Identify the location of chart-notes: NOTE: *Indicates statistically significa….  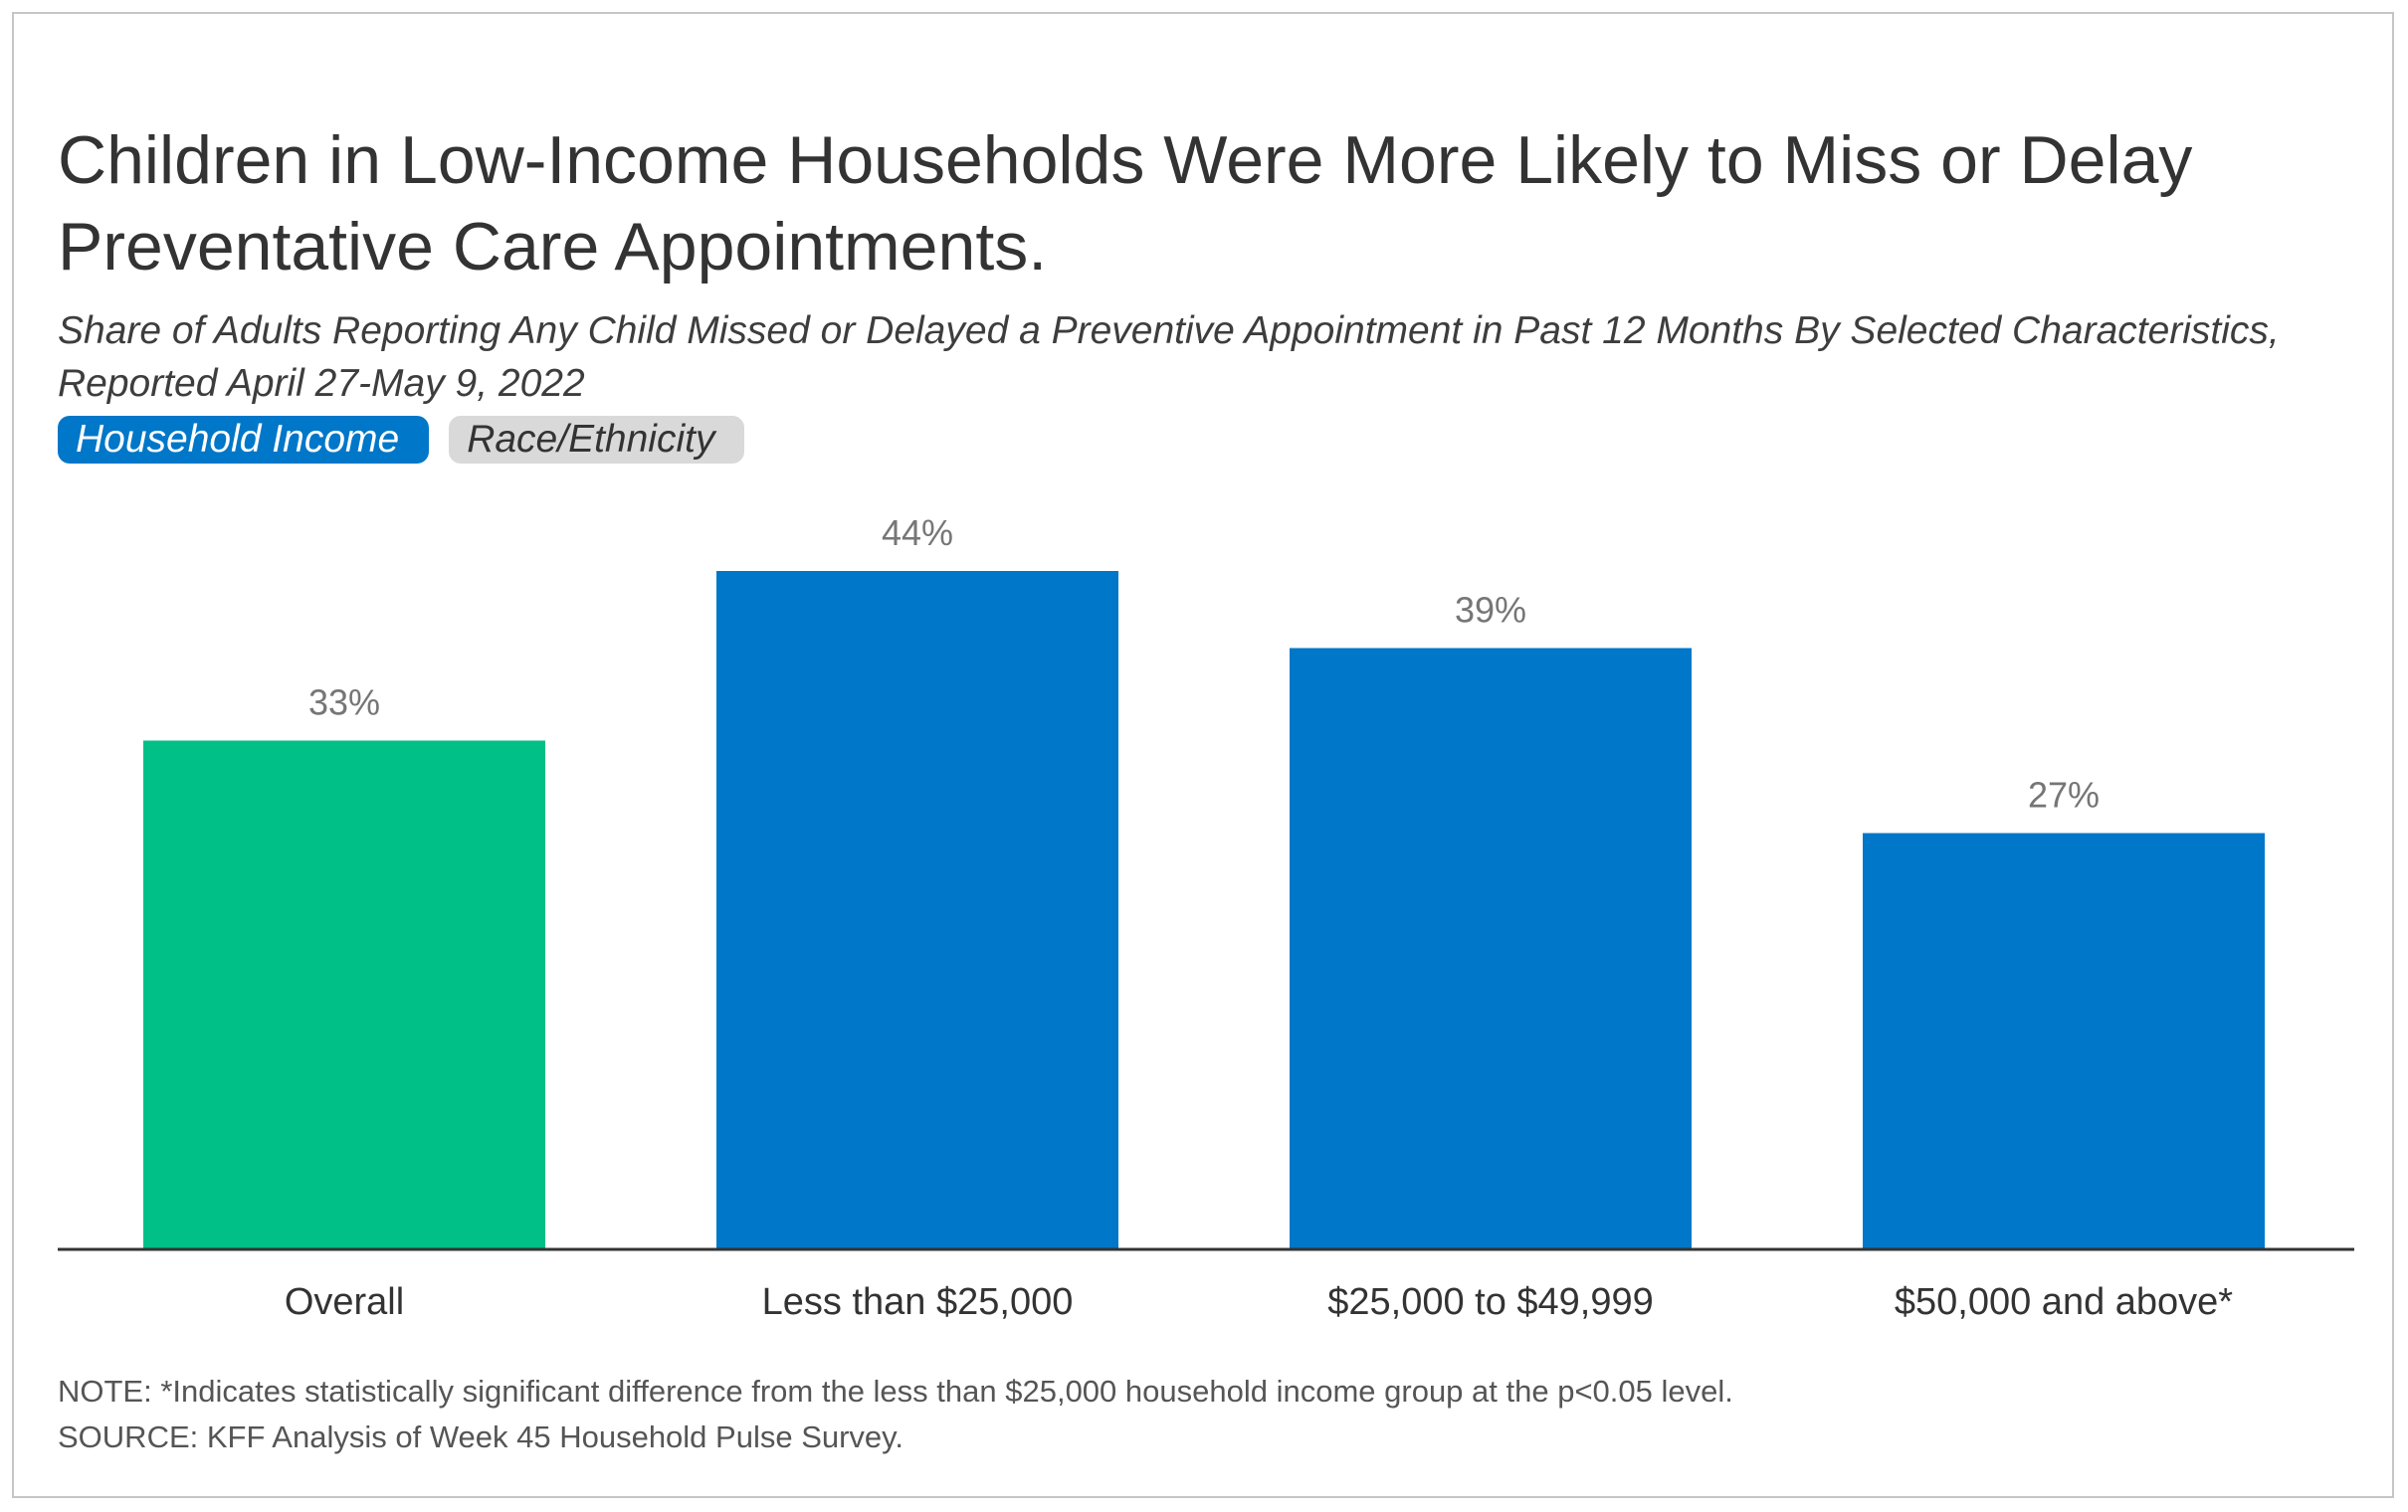
(895, 1414).